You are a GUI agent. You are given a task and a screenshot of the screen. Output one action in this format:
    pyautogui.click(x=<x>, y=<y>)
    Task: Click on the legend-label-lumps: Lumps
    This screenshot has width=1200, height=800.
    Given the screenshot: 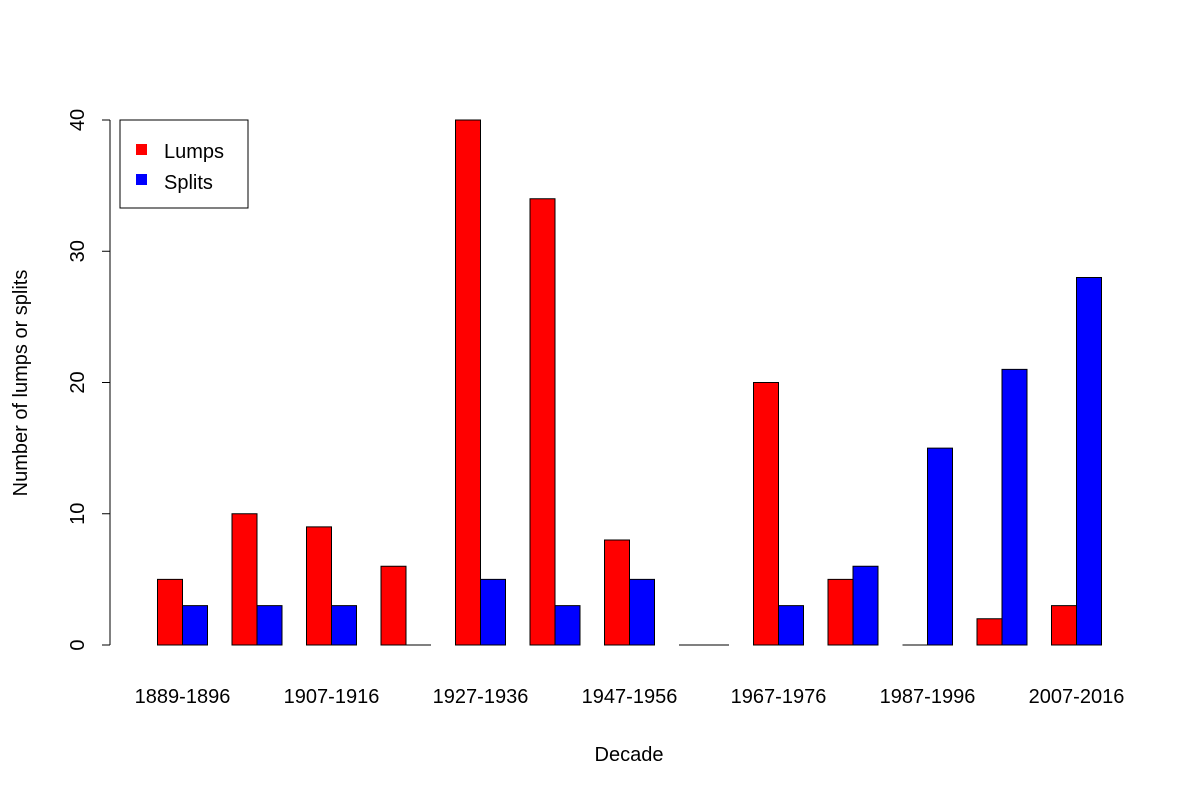 What is the action you would take?
    pyautogui.click(x=194, y=152)
    